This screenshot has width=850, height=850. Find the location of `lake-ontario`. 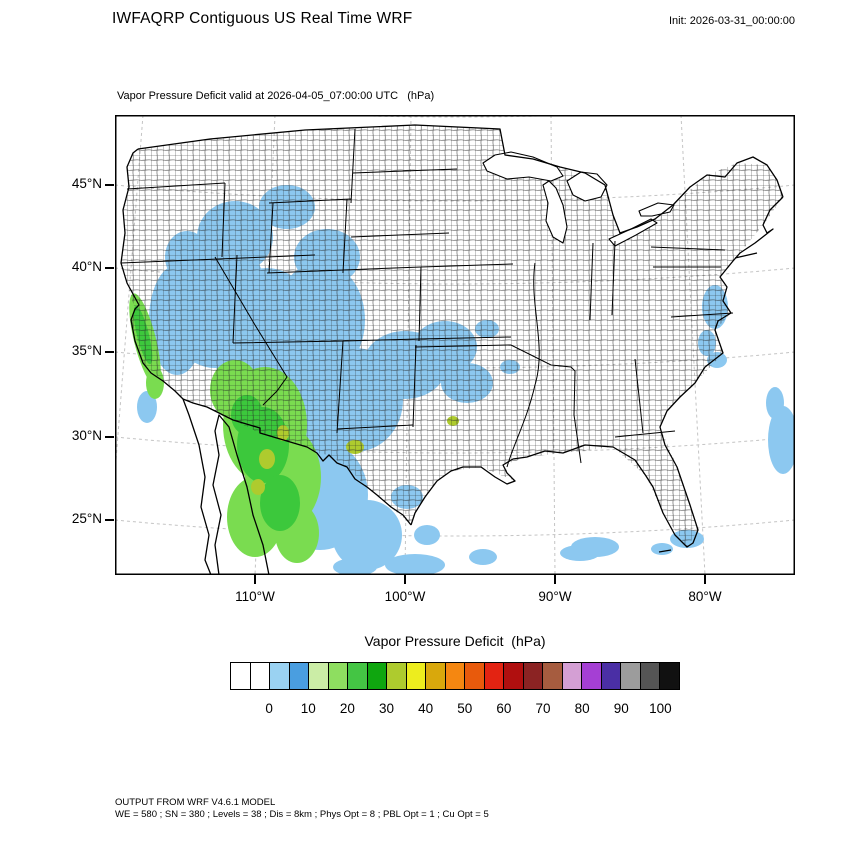

lake-ontario is located at coordinates (656, 209).